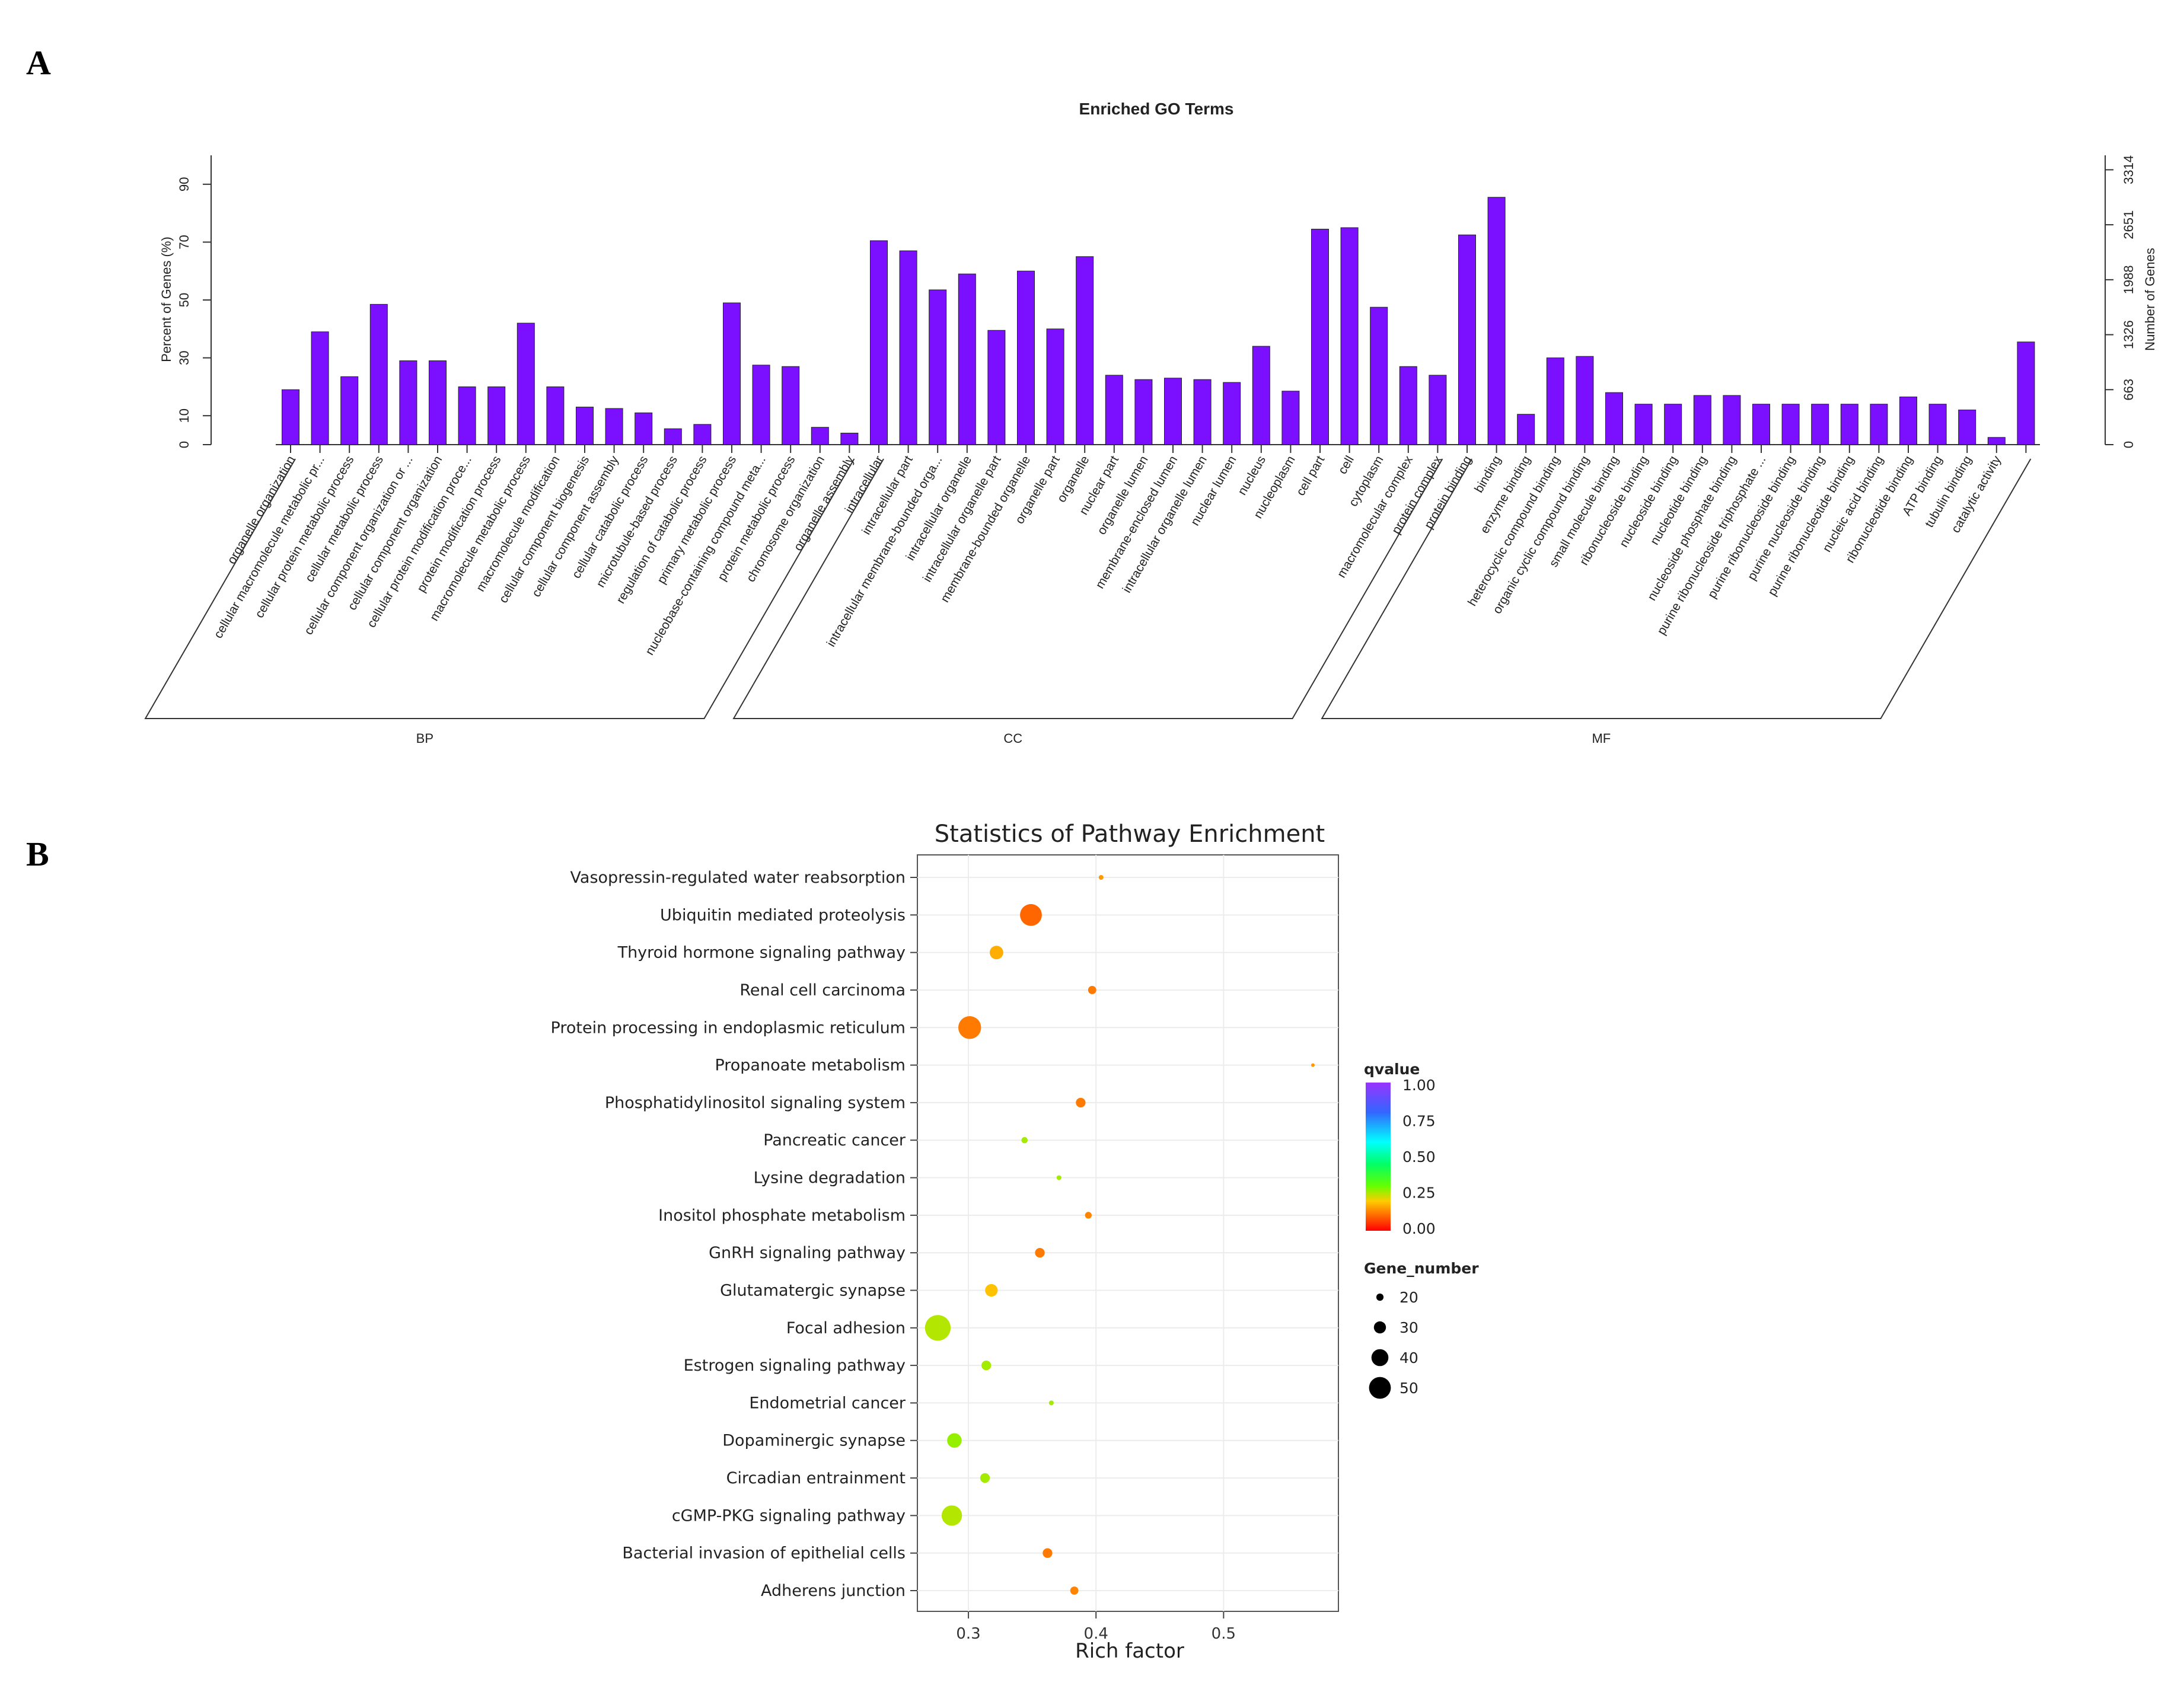 The image size is (2171, 1708). Describe the element at coordinates (424, 738) in the screenshot. I see `group-label: BP` at that location.